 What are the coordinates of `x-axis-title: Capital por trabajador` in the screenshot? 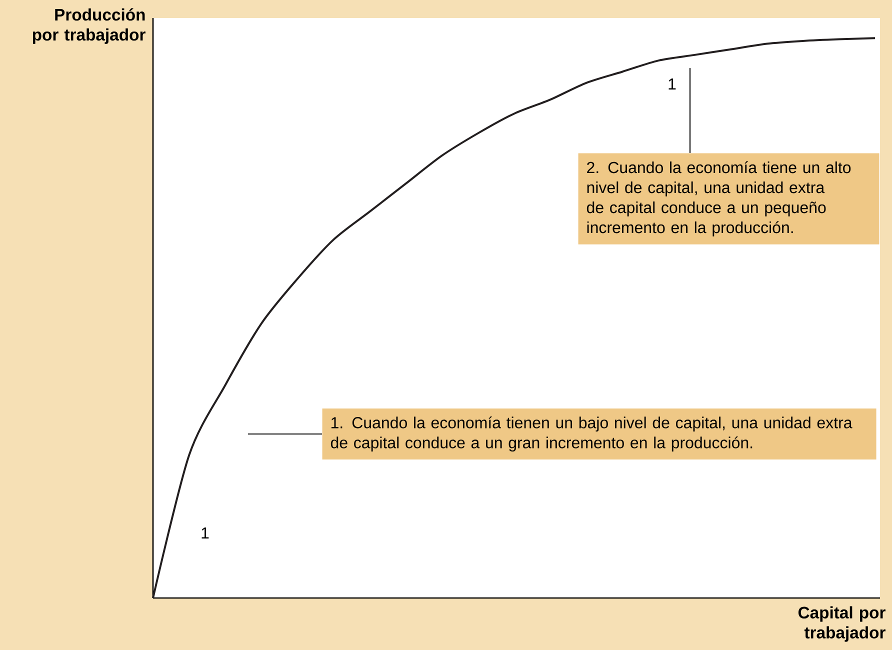 It's located at (842, 624).